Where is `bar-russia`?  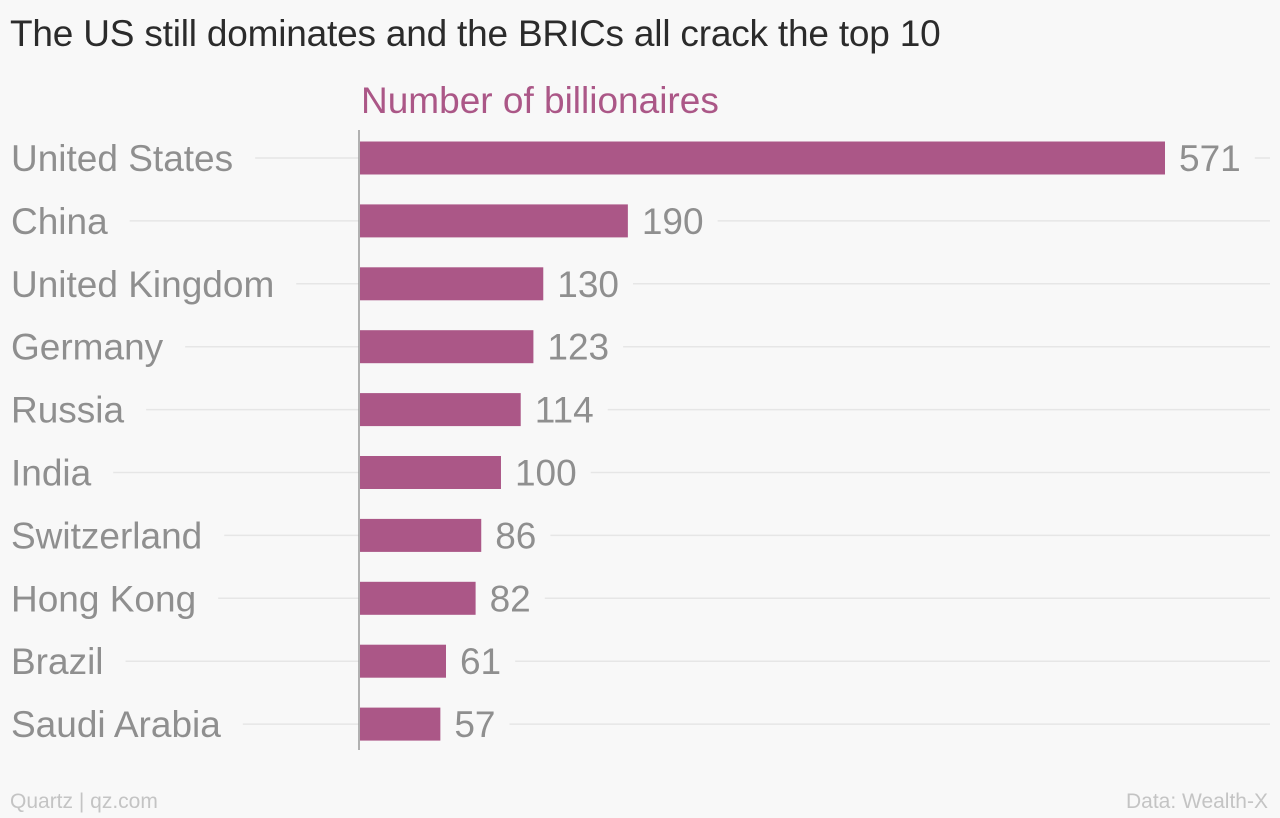 bar-russia is located at coordinates (440, 410).